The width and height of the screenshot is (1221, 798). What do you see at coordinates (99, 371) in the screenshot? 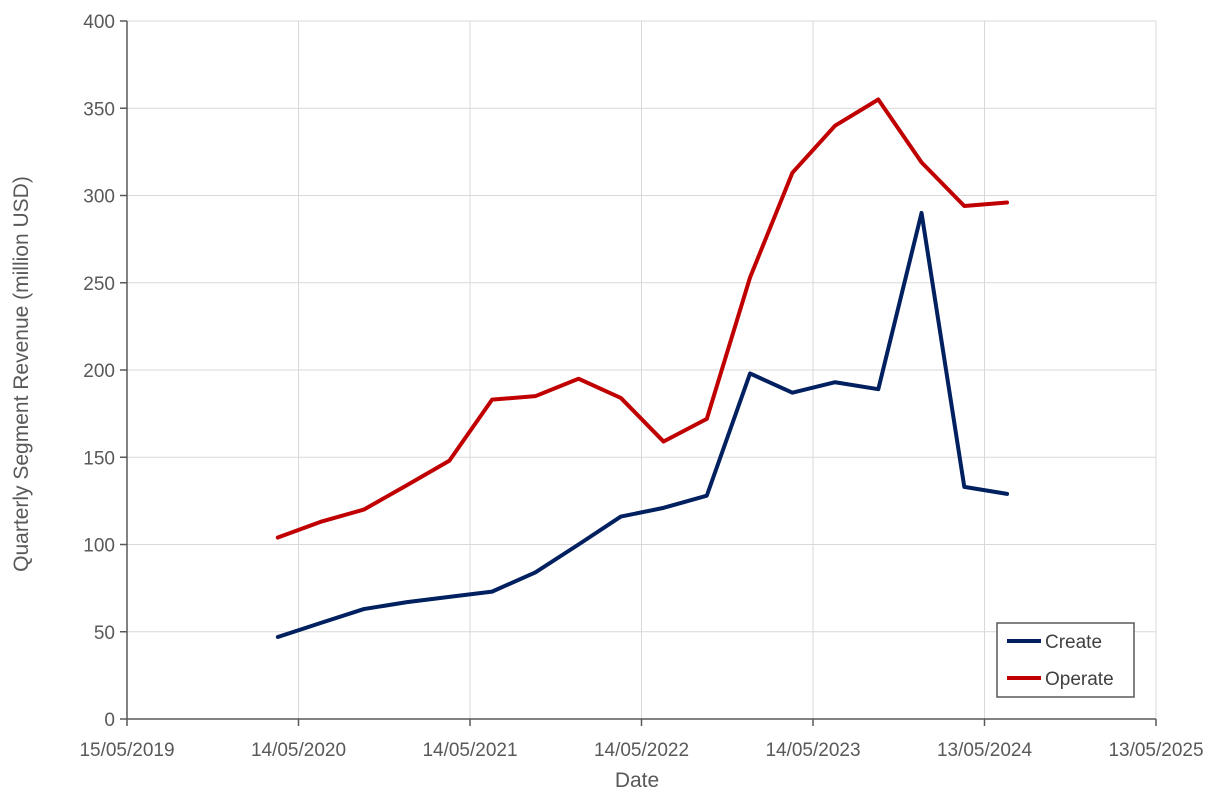
I see `y-tick-label: 200` at bounding box center [99, 371].